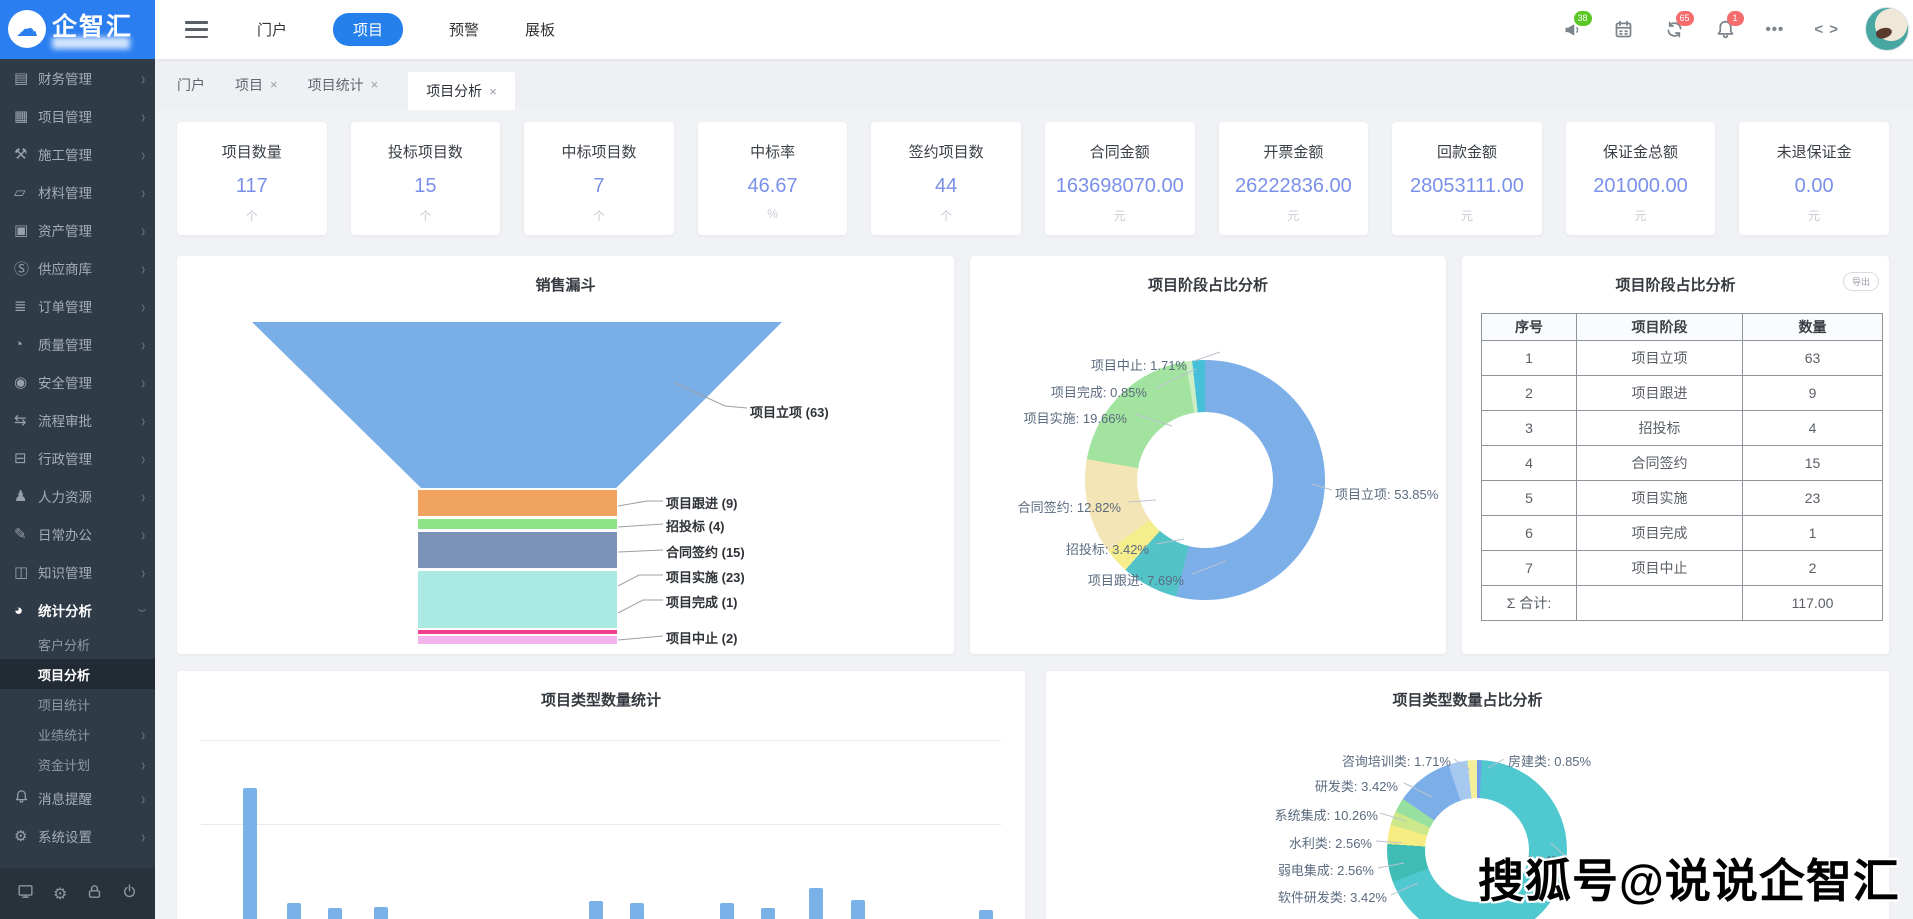 Image resolution: width=1913 pixels, height=919 pixels. I want to click on sidebar-item-6: Ⓢ 供应商库 ›, so click(77, 268).